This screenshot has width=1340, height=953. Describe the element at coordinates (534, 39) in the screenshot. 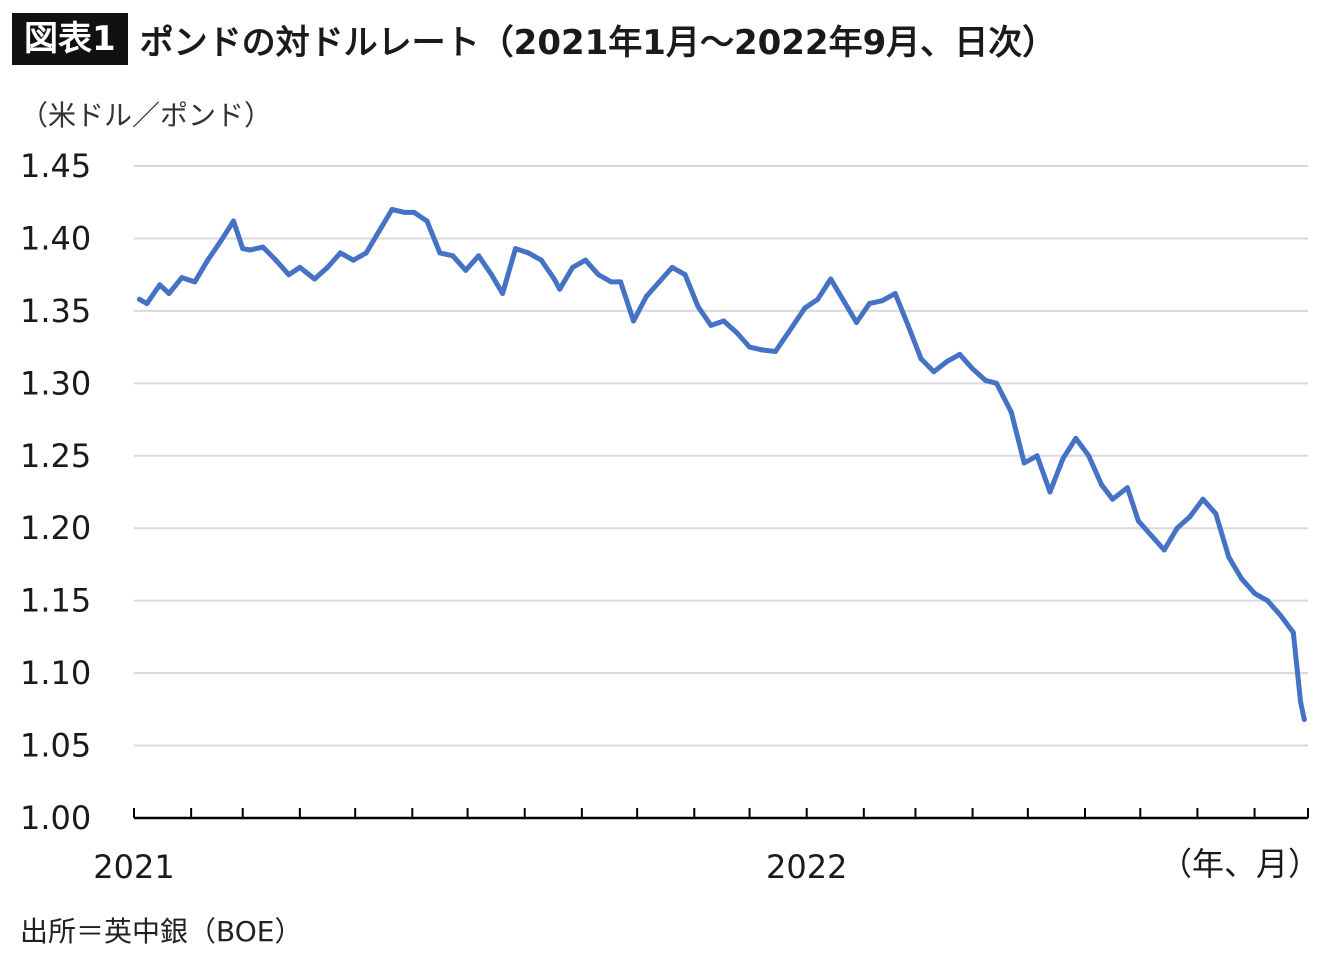

I see `title-row: 図表1 ポンドの対ドルレート（2021年1月～2022年9月、日次）` at that location.